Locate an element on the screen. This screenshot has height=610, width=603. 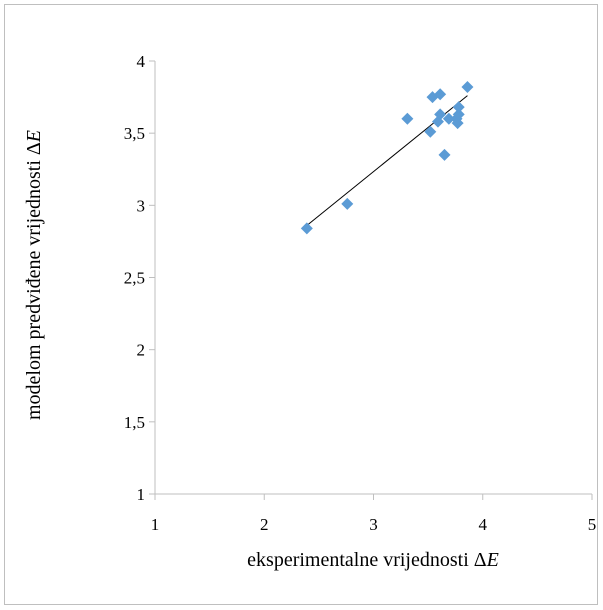
y-tick-label: 2 is located at coordinates (141, 350).